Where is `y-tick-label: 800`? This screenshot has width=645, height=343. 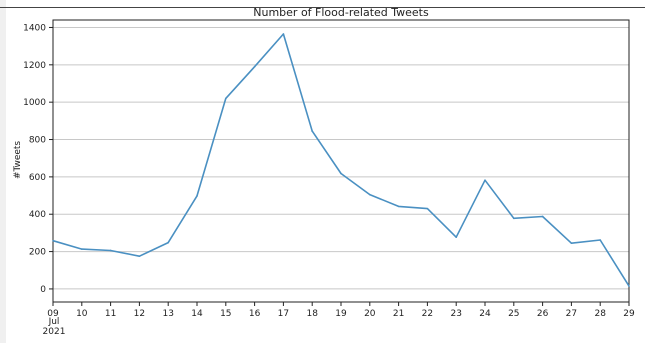
y-tick-label: 800 is located at coordinates (37, 141).